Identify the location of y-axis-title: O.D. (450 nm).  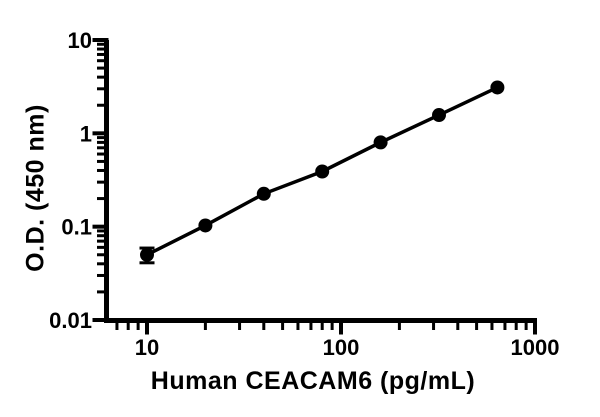
(35, 188).